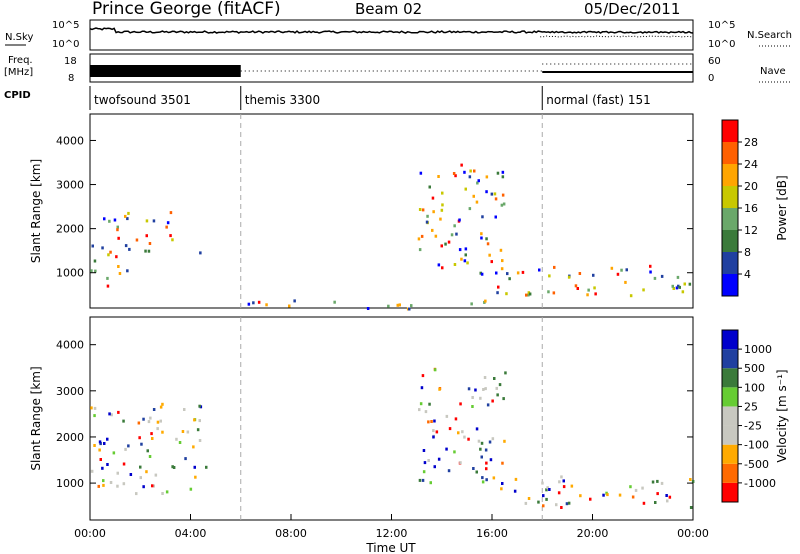 This screenshot has height=554, width=800. What do you see at coordinates (70, 345) in the screenshot?
I see `y-tick-label: 4000` at bounding box center [70, 345].